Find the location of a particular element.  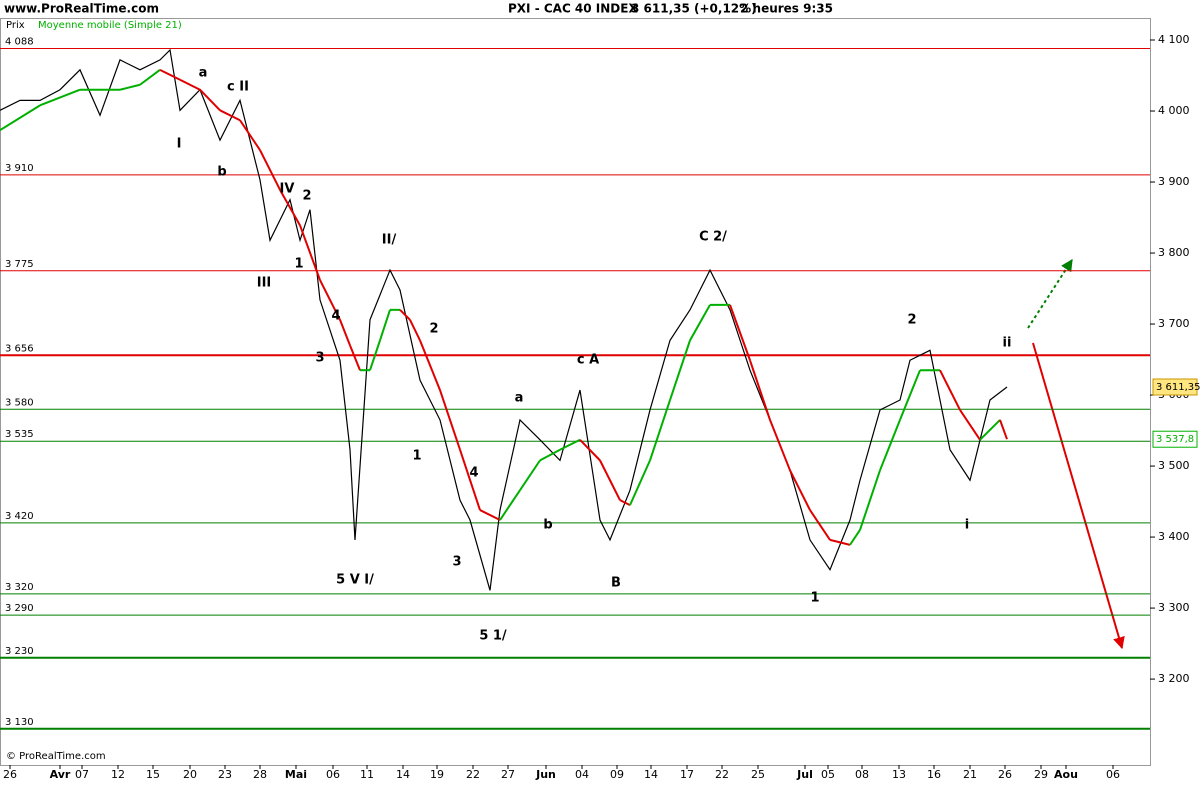

y-tick-label: 4 100 is located at coordinates (1174, 39).